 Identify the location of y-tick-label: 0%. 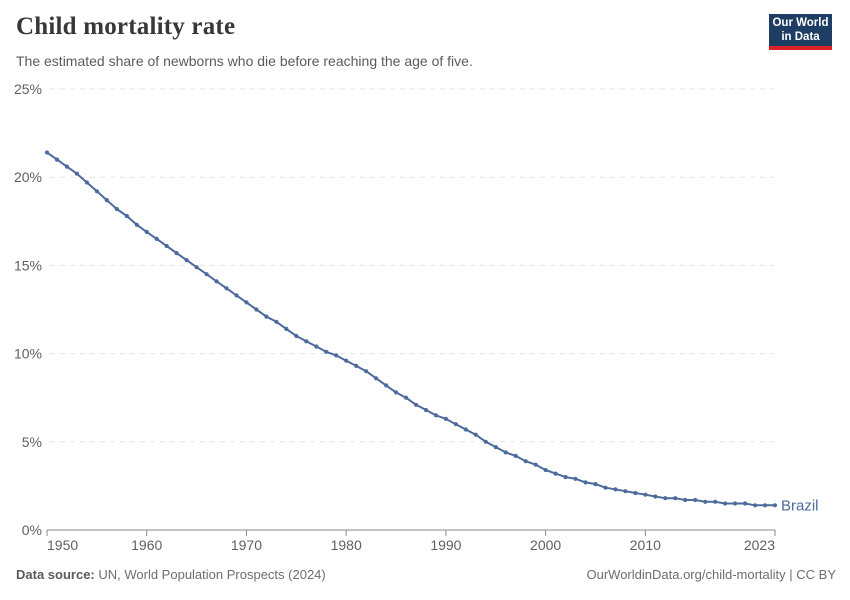
(32, 530).